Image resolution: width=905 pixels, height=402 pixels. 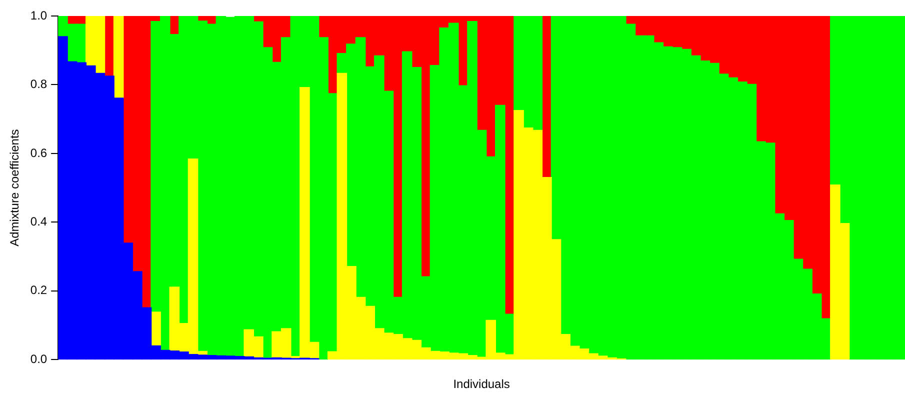 What do you see at coordinates (481, 384) in the screenshot?
I see `x-axis-title: Individuals` at bounding box center [481, 384].